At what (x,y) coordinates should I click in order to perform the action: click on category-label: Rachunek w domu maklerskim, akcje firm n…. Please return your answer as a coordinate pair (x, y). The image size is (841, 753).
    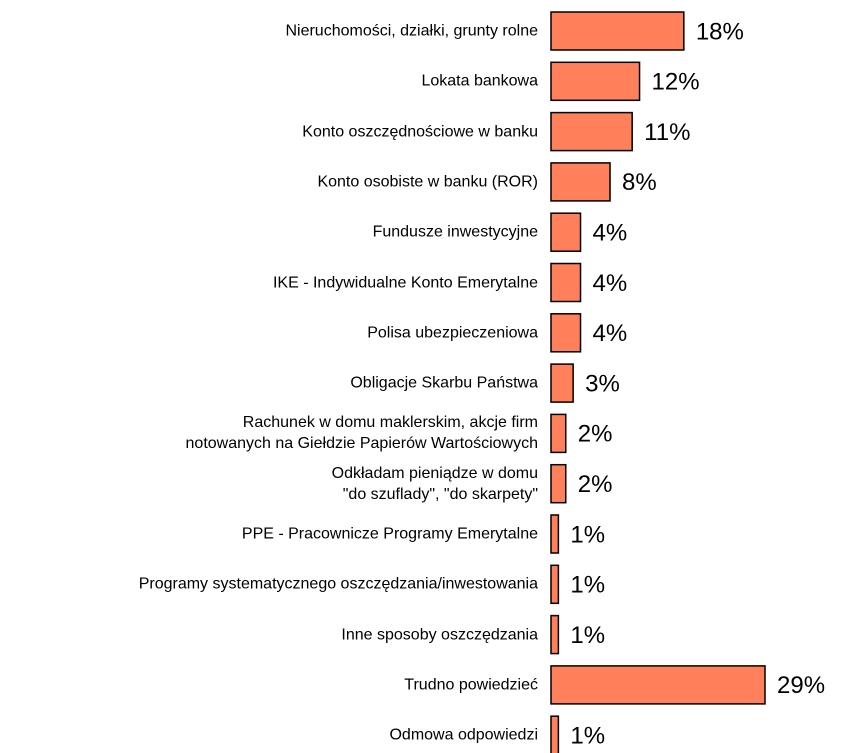
    Looking at the image, I should click on (361, 433).